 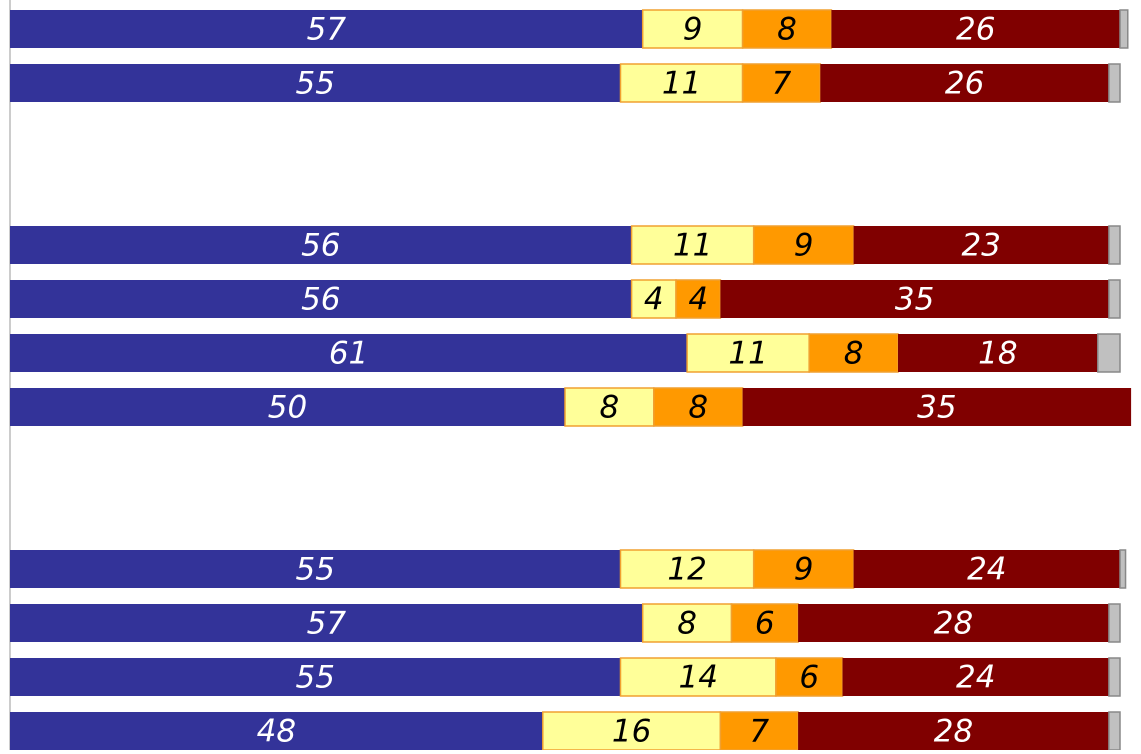 I want to click on data-label: 18, so click(x=997, y=354).